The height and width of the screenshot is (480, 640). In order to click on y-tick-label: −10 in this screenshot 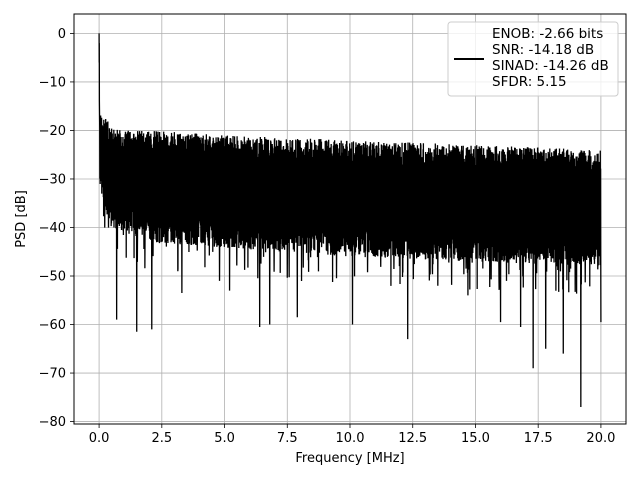, I will do `click(52, 82)`.